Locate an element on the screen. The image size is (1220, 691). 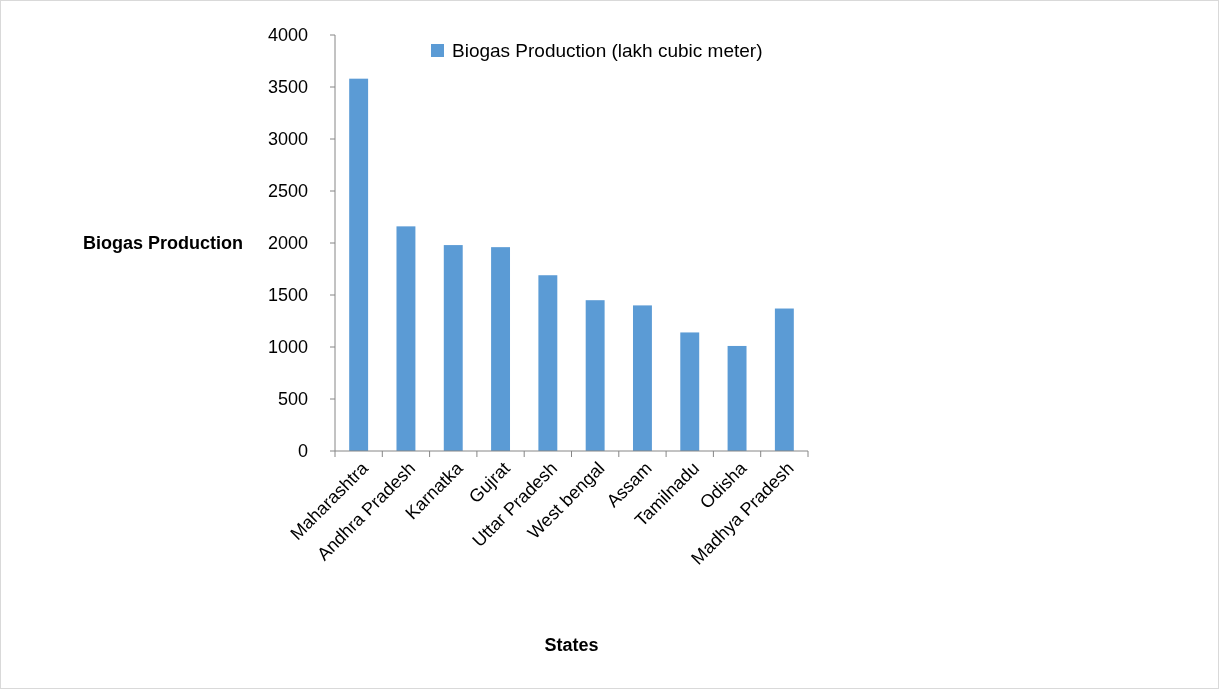
y-tick-label: 2000 is located at coordinates (287, 243).